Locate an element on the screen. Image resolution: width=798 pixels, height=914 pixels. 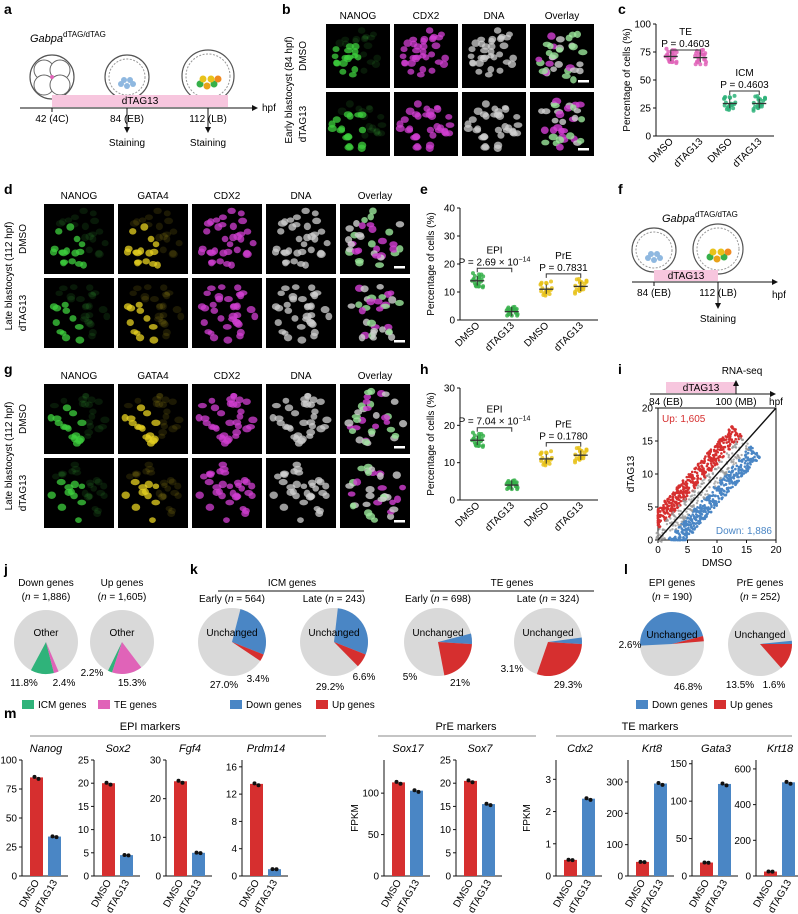
y-tick-label: 50 is located at coordinates (646, 81).